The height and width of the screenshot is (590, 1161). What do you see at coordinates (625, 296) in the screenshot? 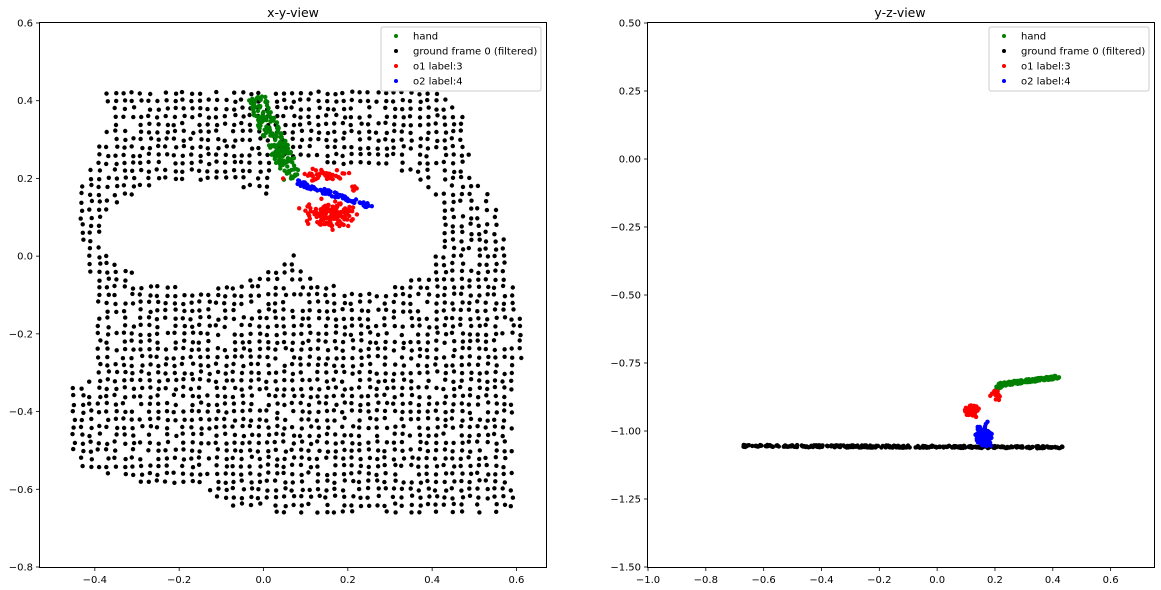
I see `yz-y-tick-label: −0.50` at bounding box center [625, 296].